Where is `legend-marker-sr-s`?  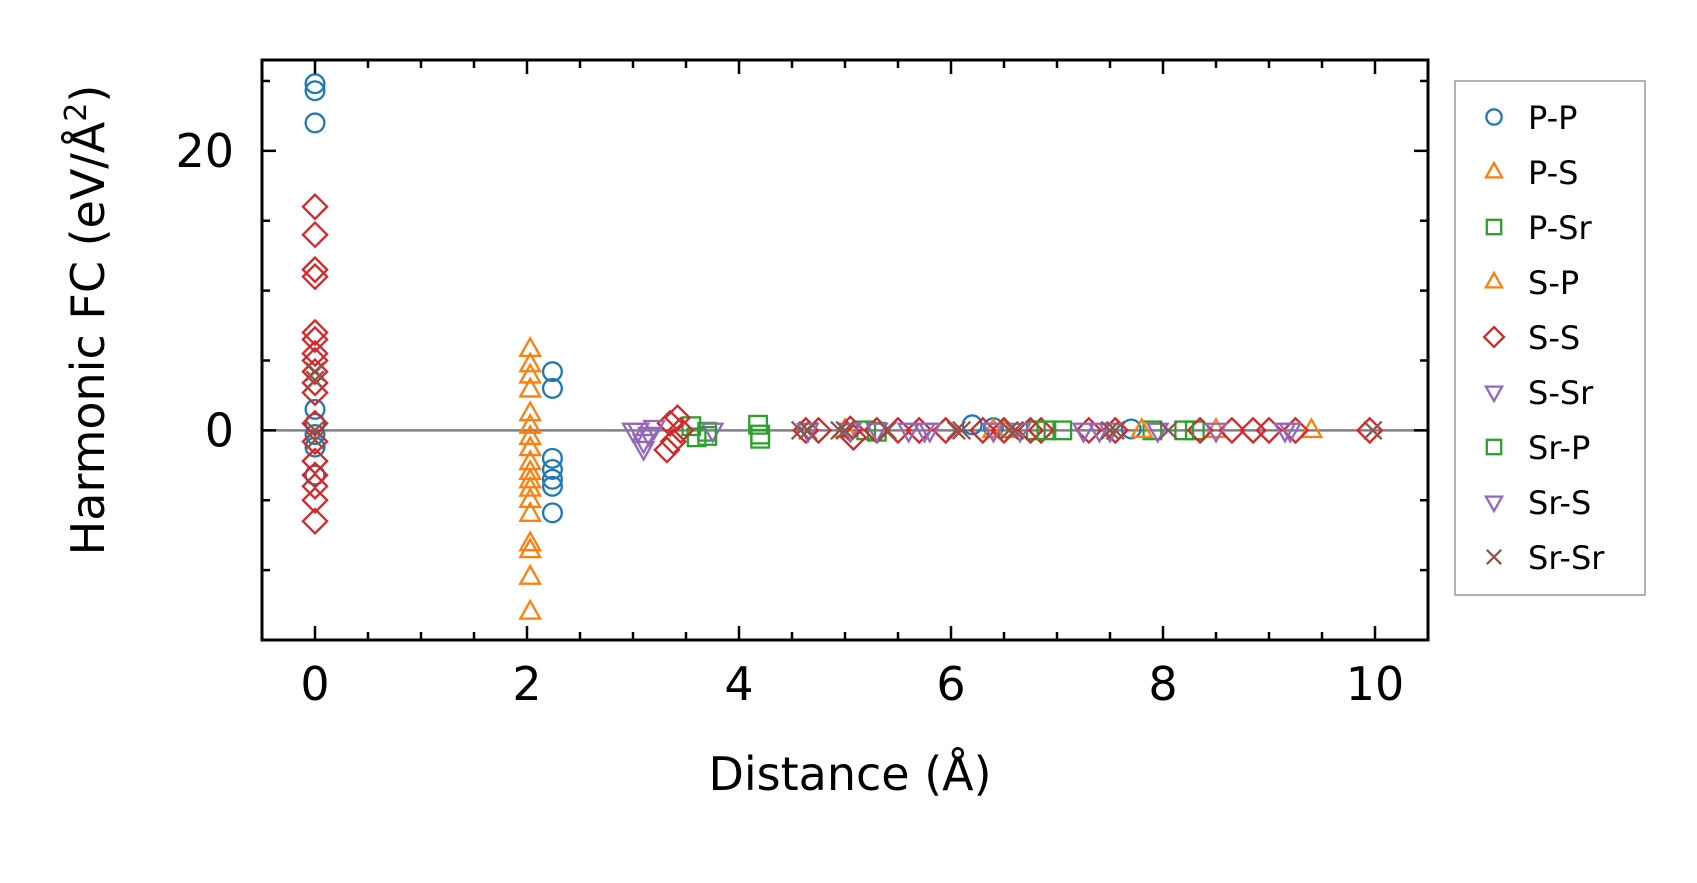
legend-marker-sr-s is located at coordinates (1494, 504).